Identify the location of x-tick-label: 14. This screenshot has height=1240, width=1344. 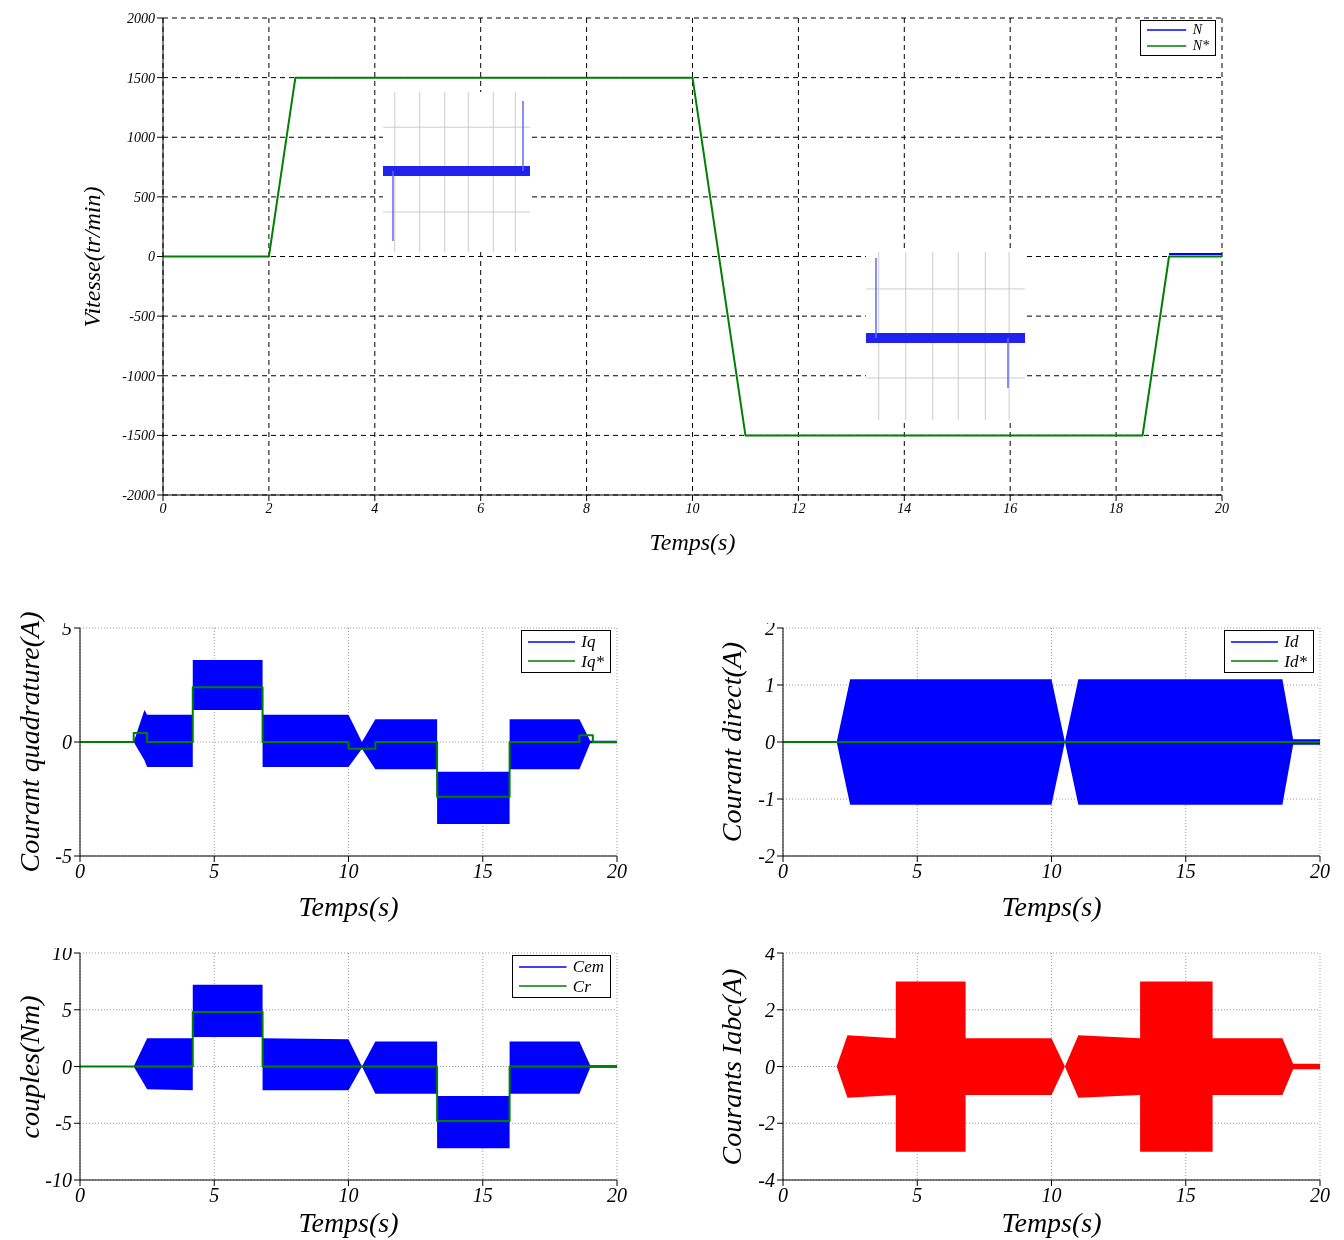
(904, 508).